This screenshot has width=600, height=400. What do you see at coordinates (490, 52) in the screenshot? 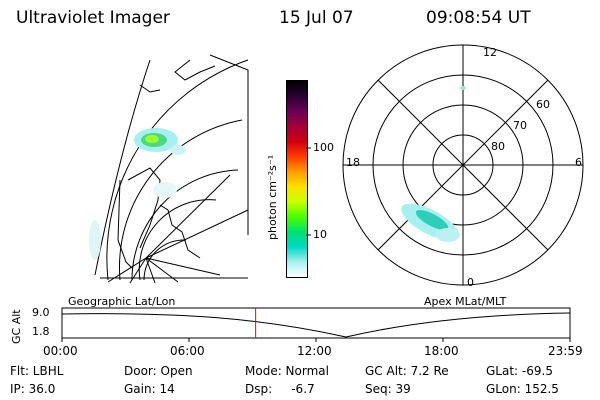
I see `mlt-label-12: 12` at bounding box center [490, 52].